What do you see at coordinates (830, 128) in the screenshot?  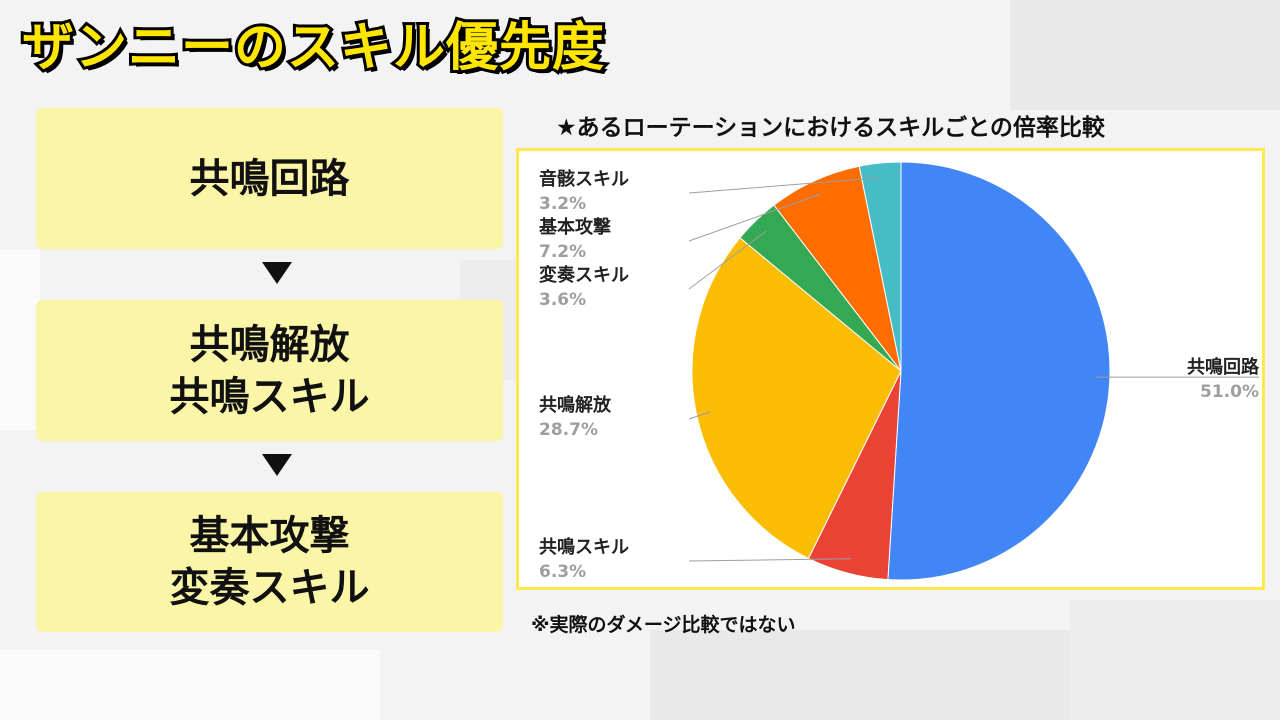 I see `chart-title: ★あるローテーションにおけるスキルごとの倍率比較` at bounding box center [830, 128].